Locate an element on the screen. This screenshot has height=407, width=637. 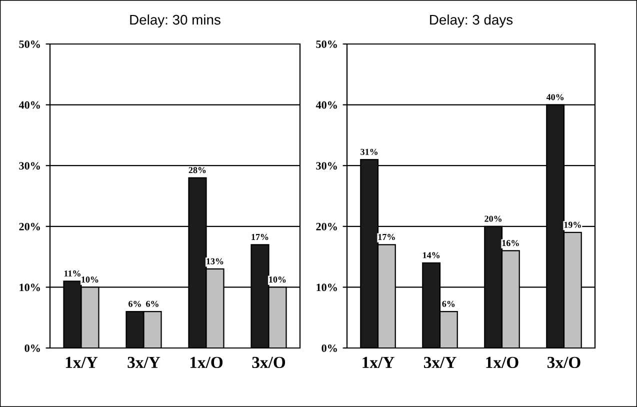
data-label: 19% is located at coordinates (572, 225).